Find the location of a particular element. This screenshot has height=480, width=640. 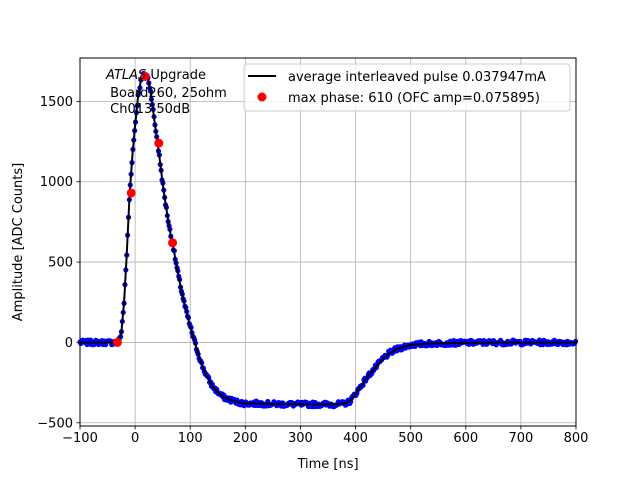

x-tick-label: 300 is located at coordinates (300, 438).